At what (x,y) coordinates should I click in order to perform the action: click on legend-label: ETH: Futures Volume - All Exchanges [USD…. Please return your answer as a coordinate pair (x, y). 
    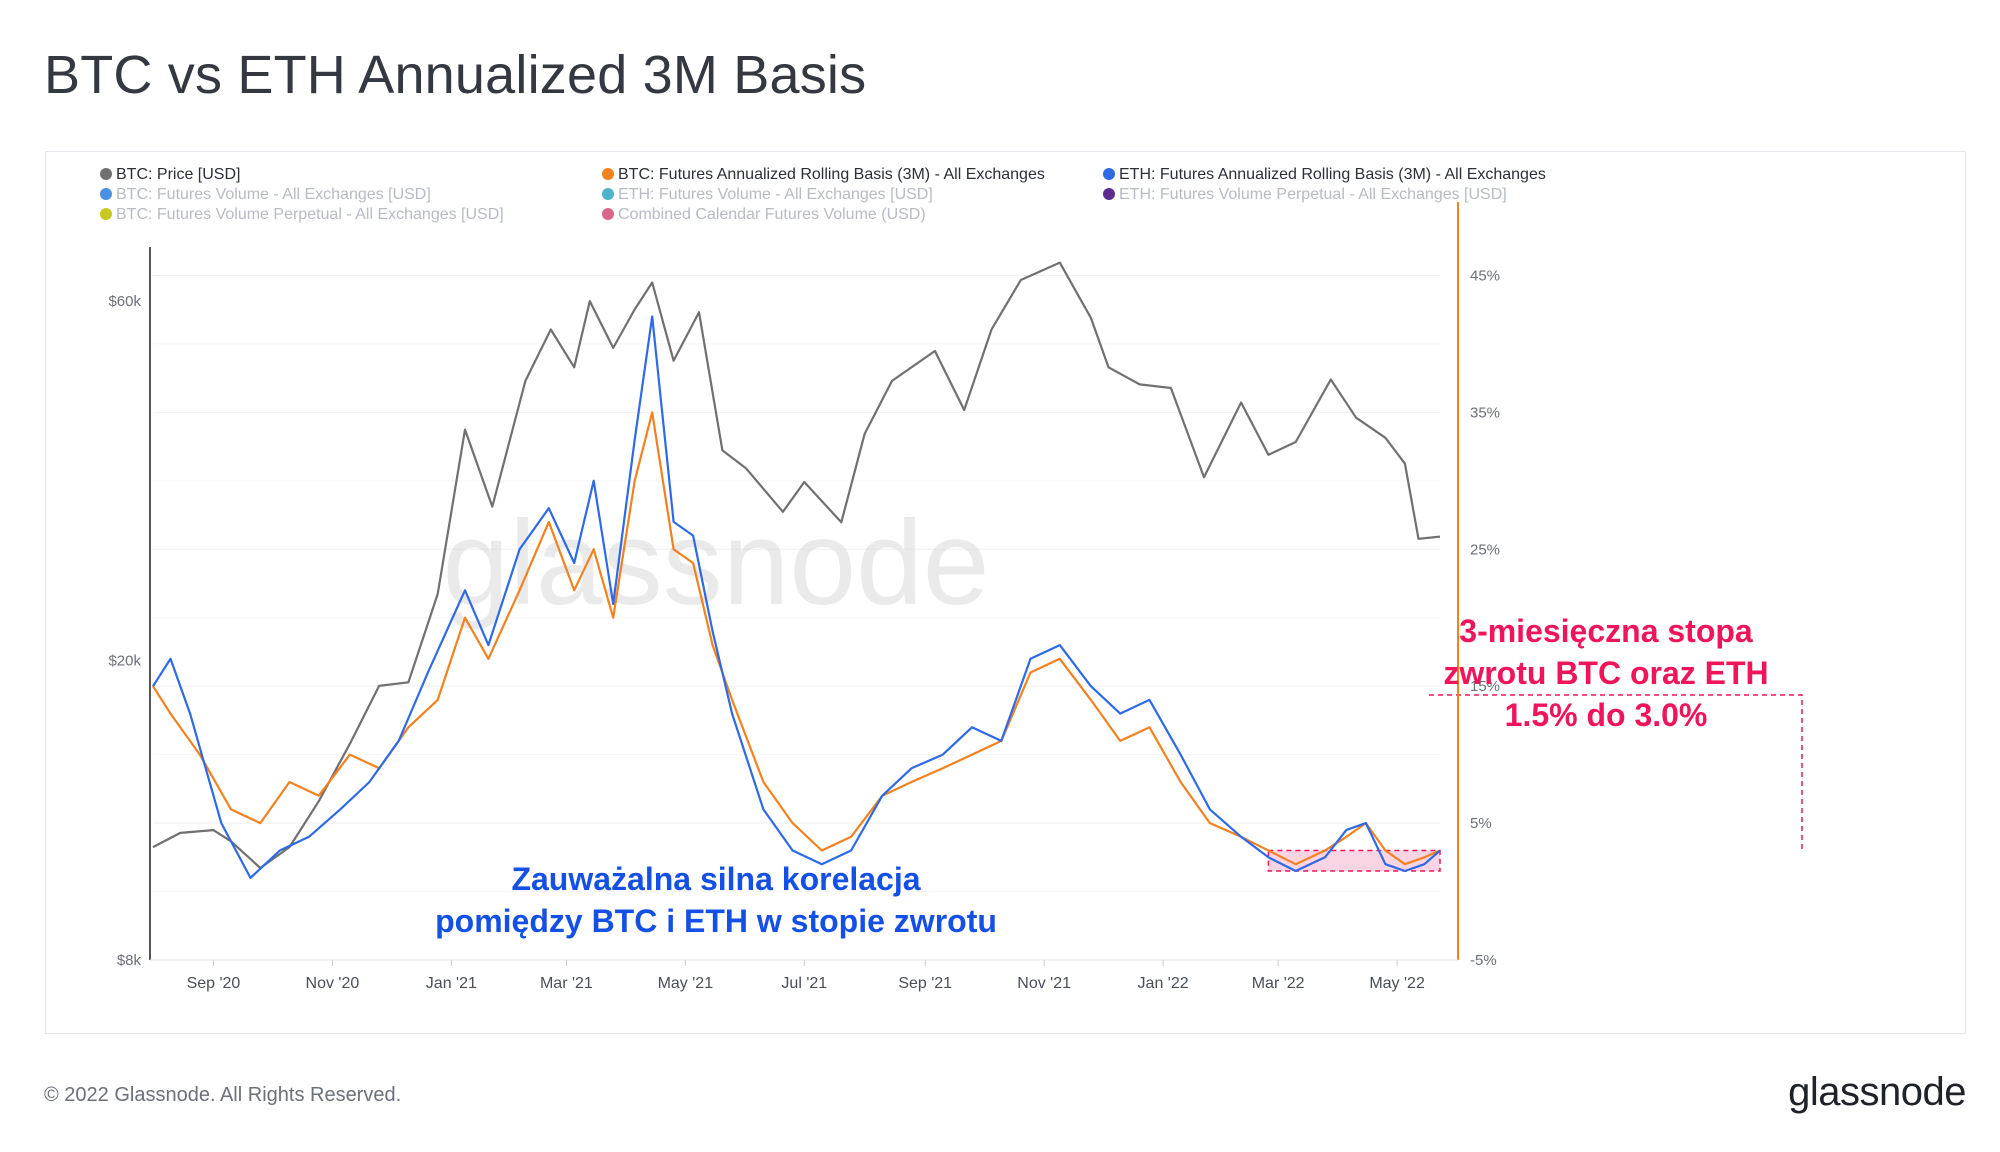
    Looking at the image, I should click on (775, 194).